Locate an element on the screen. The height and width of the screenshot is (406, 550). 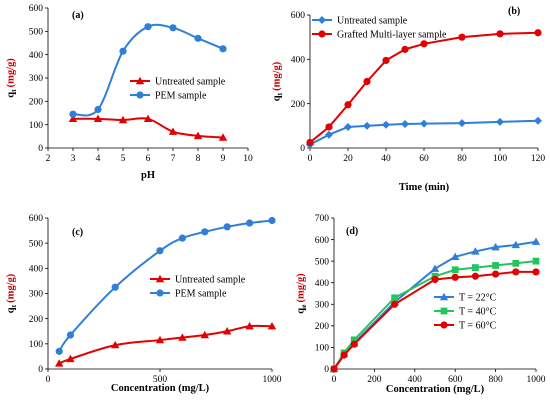
panel-label: (a) is located at coordinates (78, 15).